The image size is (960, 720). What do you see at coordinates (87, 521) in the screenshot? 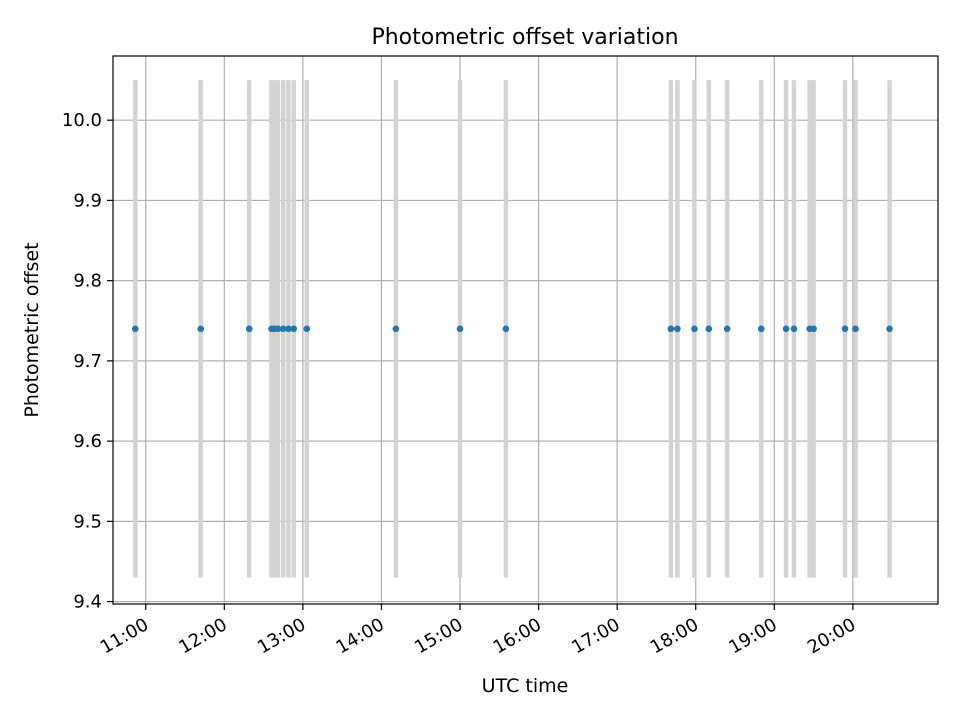
I see `y-tick-label: 9.5` at bounding box center [87, 521].